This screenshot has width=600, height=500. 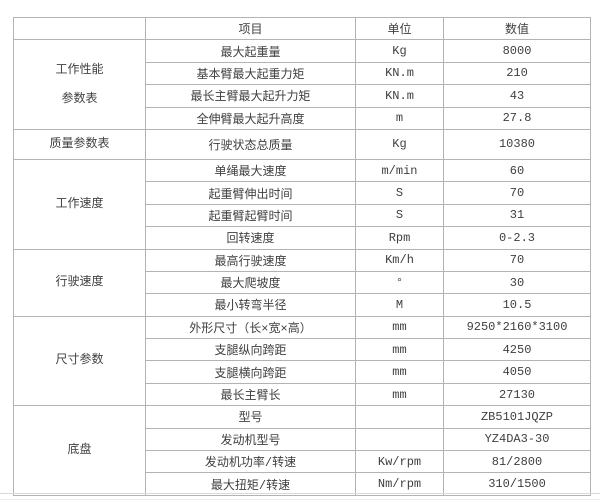 What do you see at coordinates (250, 28) in the screenshot?
I see `header-item-cell: 项目` at bounding box center [250, 28].